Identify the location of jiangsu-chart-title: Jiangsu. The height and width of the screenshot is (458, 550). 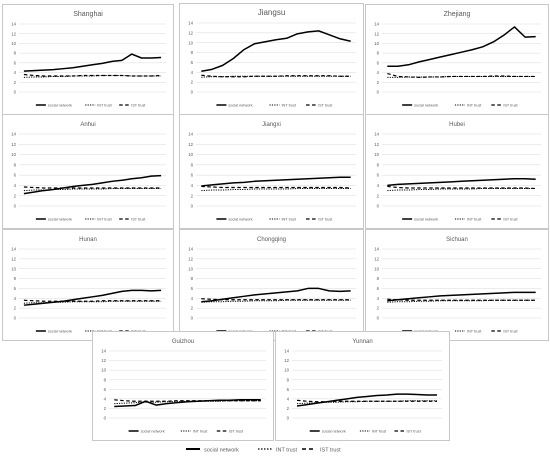
(272, 12).